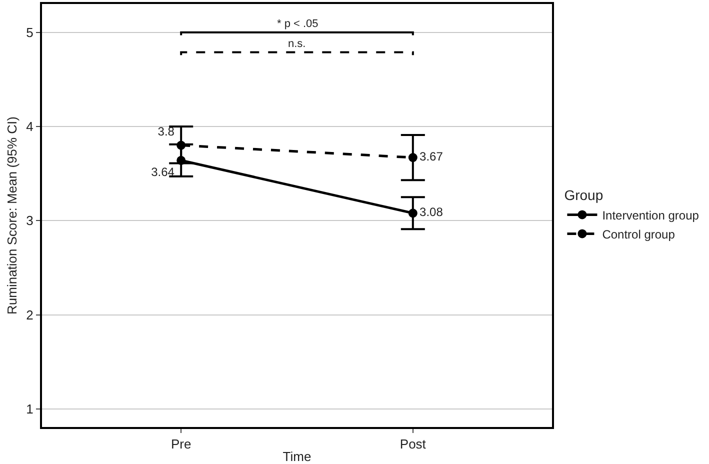  What do you see at coordinates (297, 456) in the screenshot?
I see `x-axis-title: Time` at bounding box center [297, 456].